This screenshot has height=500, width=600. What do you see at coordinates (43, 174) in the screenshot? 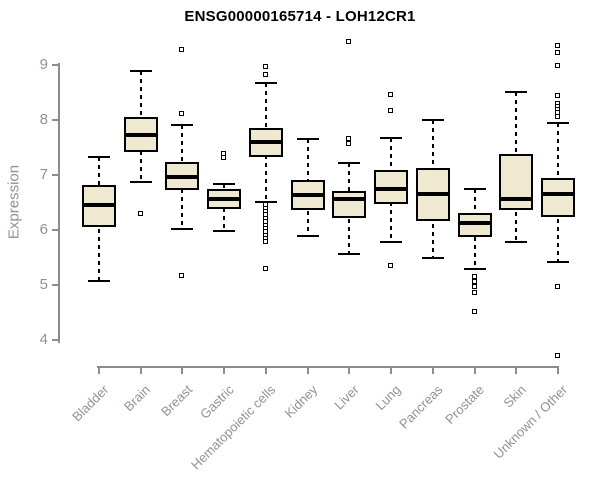
I see `y-tick-label: 7` at bounding box center [43, 174].